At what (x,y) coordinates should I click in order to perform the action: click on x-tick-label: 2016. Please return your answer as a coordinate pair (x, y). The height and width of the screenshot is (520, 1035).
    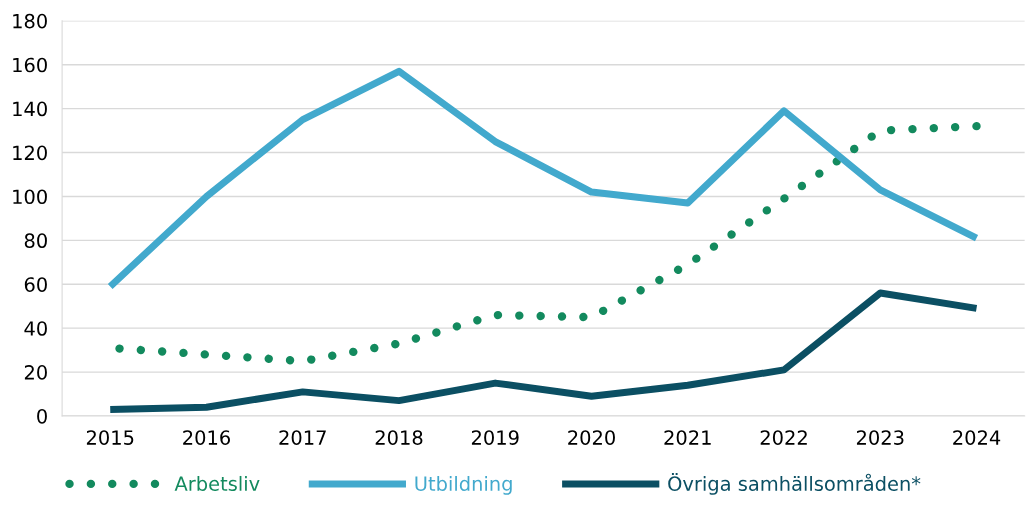
    Looking at the image, I should click on (206, 437).